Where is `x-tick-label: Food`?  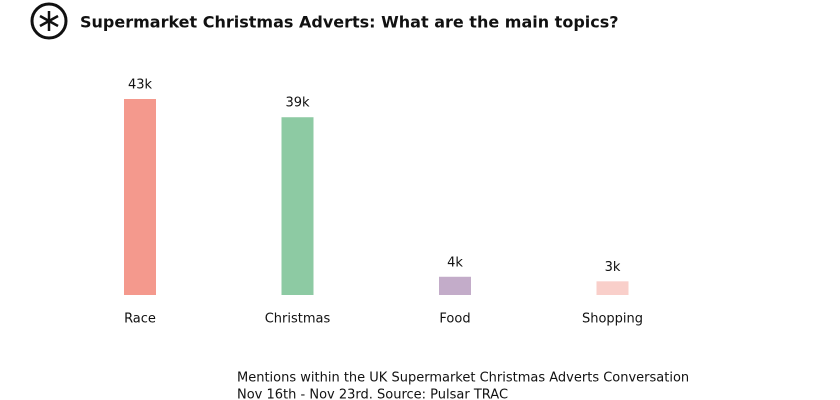 x-tick-label: Food is located at coordinates (454, 319).